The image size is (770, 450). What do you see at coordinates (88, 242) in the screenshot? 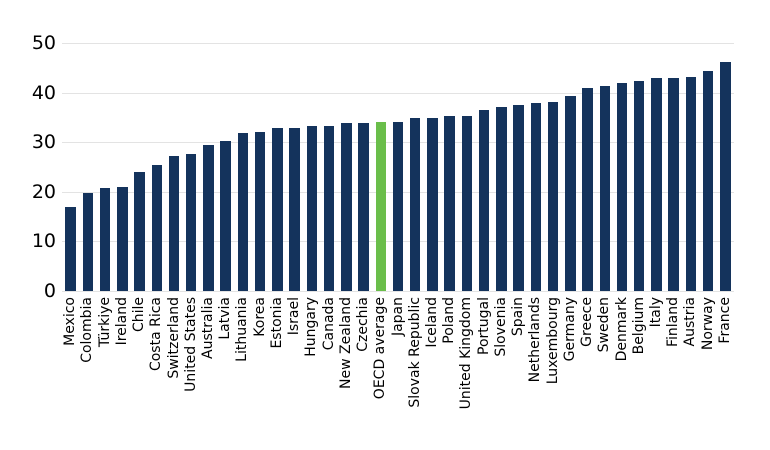
I see `bar-colombia` at bounding box center [88, 242].